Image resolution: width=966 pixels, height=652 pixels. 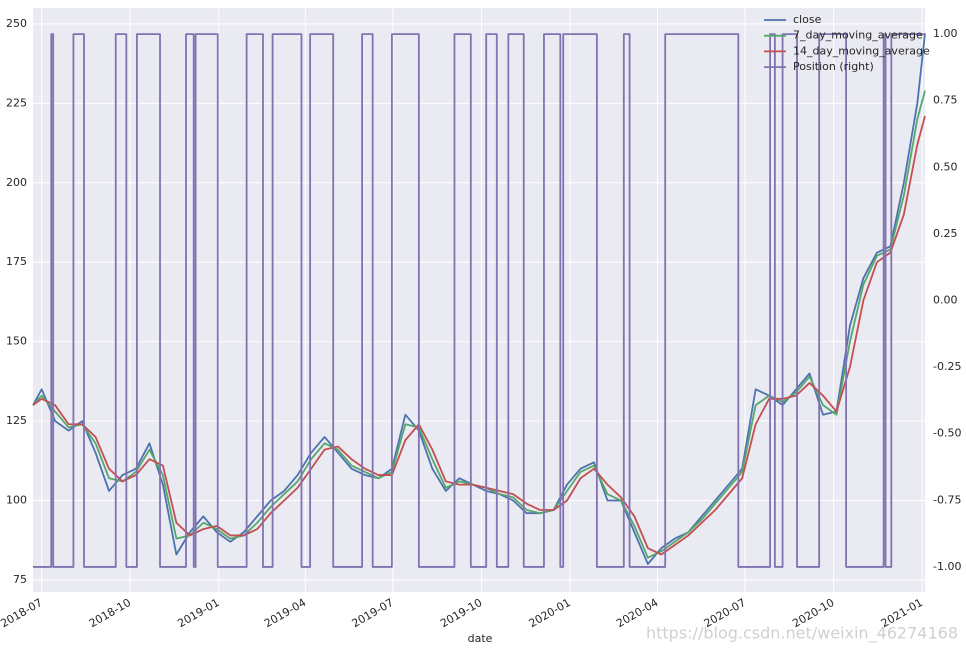 I want to click on y2-tick-label: -0.50, so click(x=947, y=433).